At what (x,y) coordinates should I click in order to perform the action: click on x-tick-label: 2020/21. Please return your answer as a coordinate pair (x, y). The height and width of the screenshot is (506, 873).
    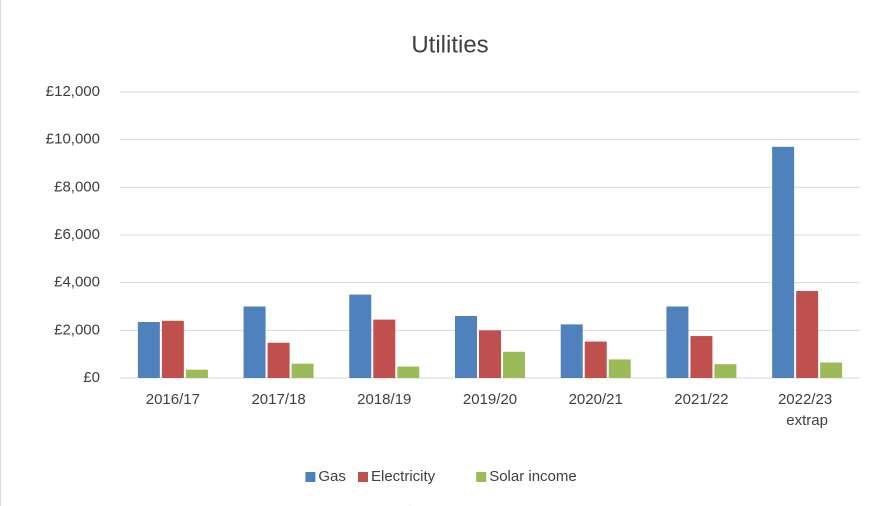
    Looking at the image, I should click on (596, 399).